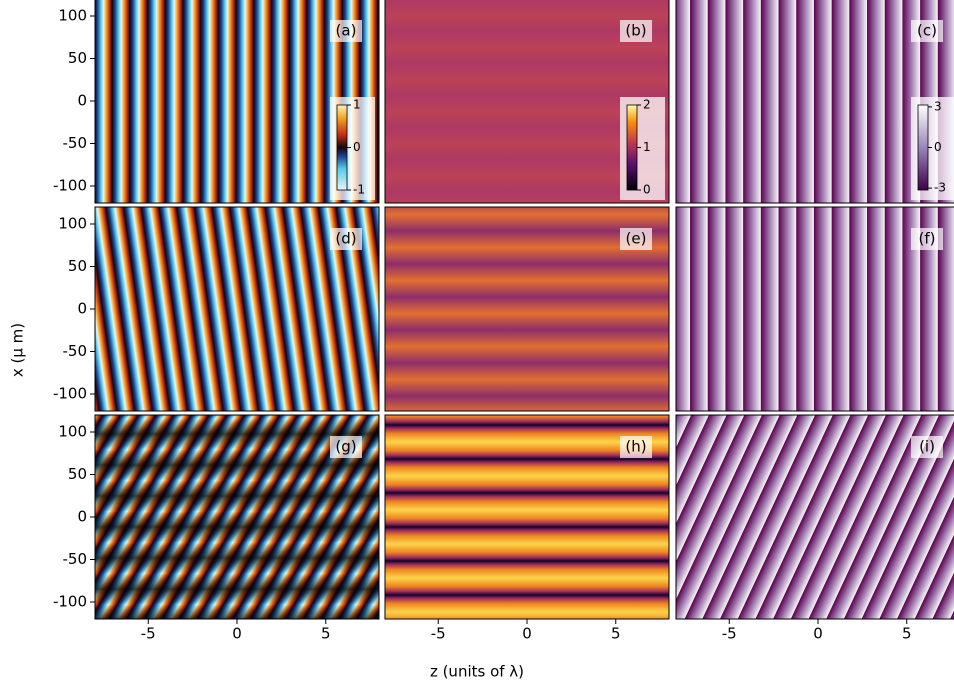  I want to click on panel: (c) -3 0 3, so click(814, 102).